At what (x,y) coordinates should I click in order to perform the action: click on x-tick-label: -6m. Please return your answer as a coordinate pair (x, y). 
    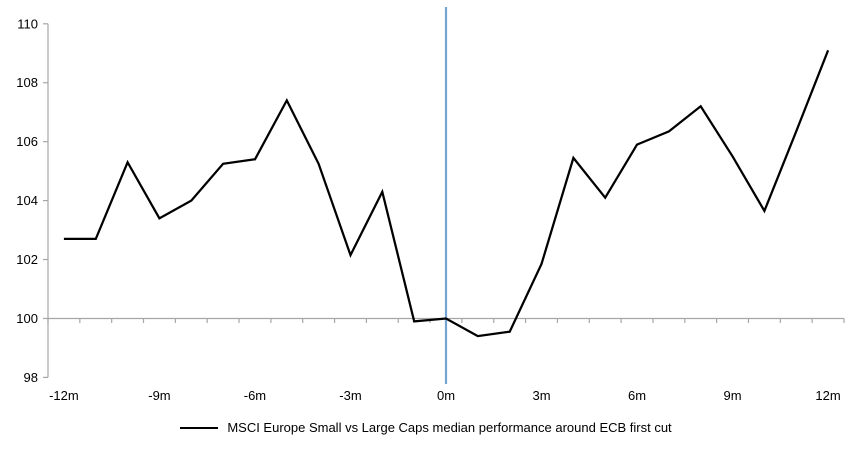
    Looking at the image, I should click on (255, 395).